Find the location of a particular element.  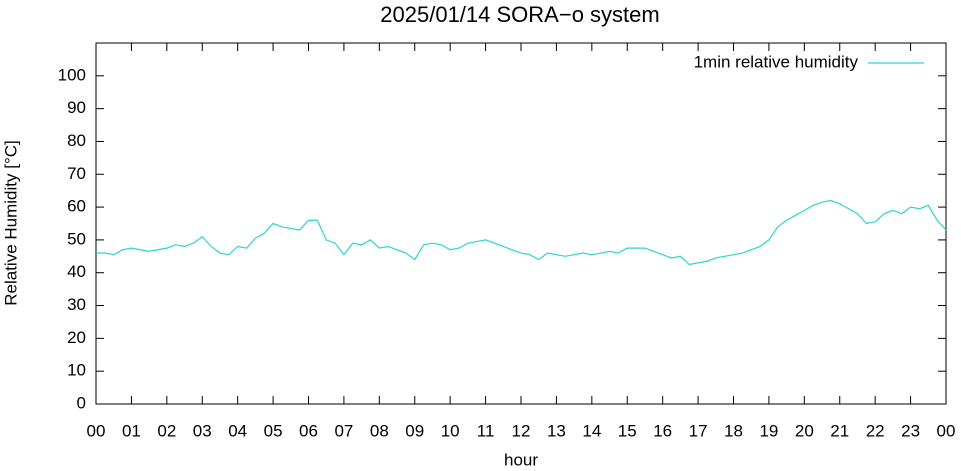

y-tick-label: 0 is located at coordinates (81, 402).